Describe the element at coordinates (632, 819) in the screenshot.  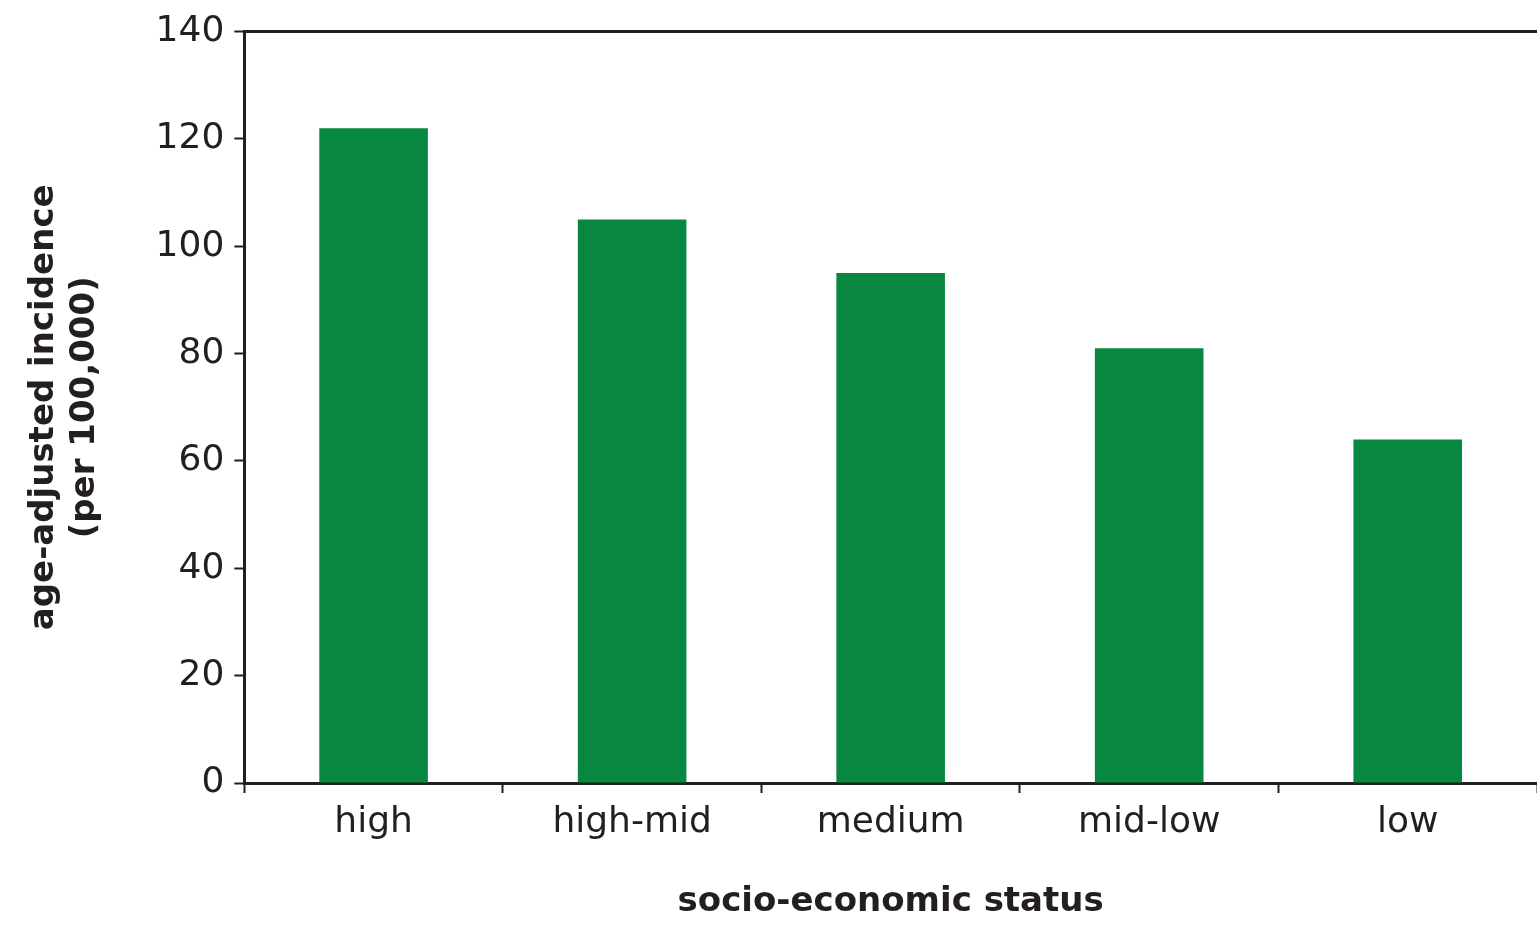
I see `x-tick-label: high-mid` at that location.